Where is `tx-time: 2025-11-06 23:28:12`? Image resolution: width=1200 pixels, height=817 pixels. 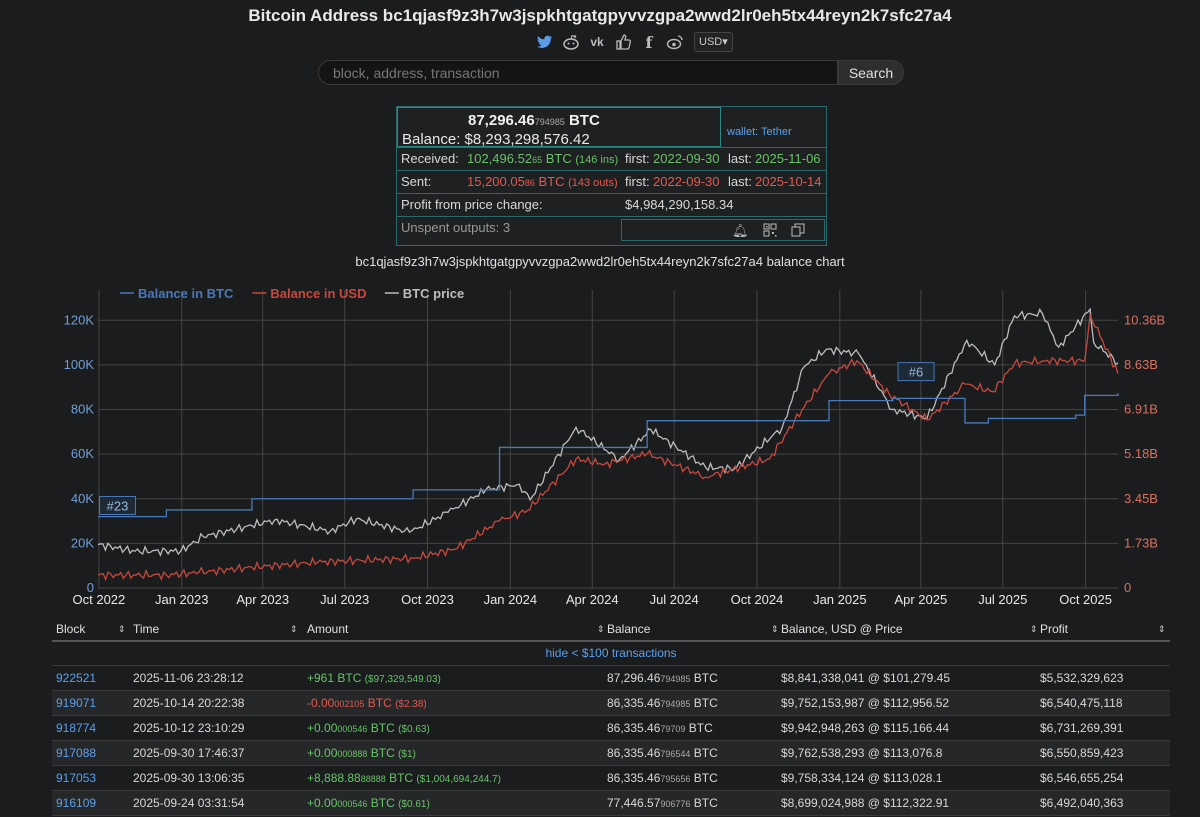
tx-time: 2025-11-06 23:28:12 is located at coordinates (188, 678).